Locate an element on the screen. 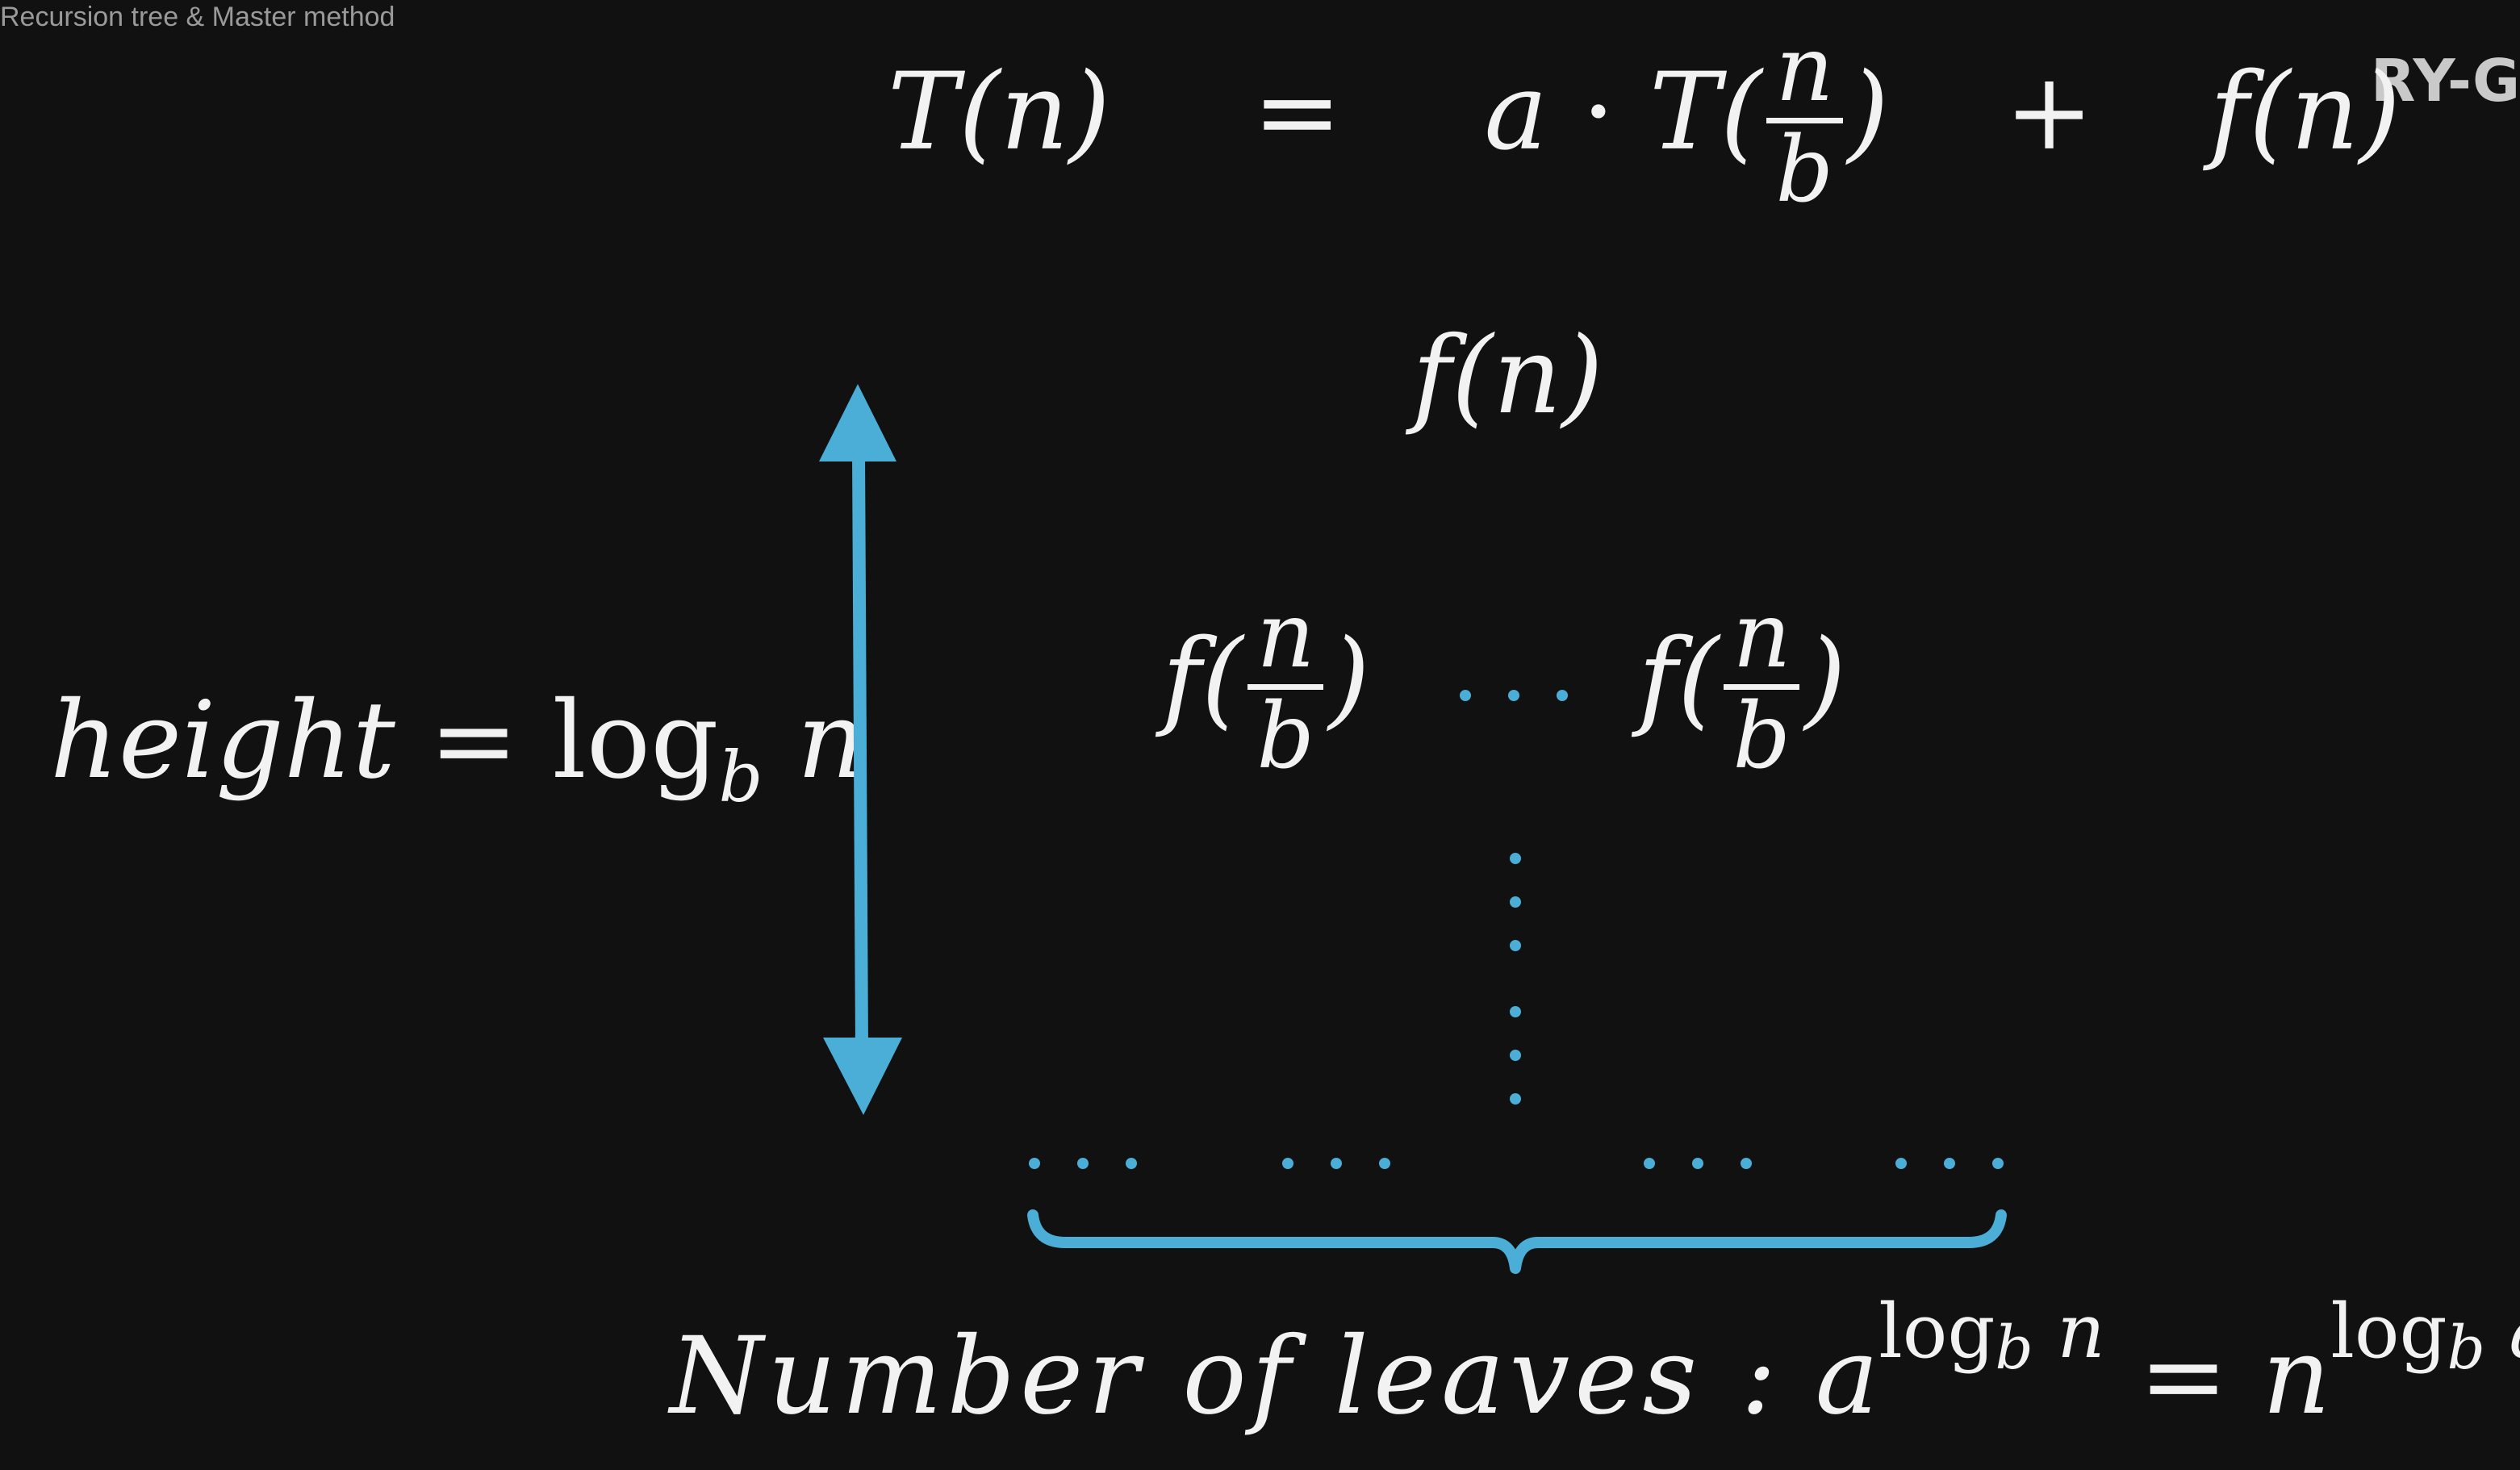  child-right-denominator: b is located at coordinates (1762, 734).